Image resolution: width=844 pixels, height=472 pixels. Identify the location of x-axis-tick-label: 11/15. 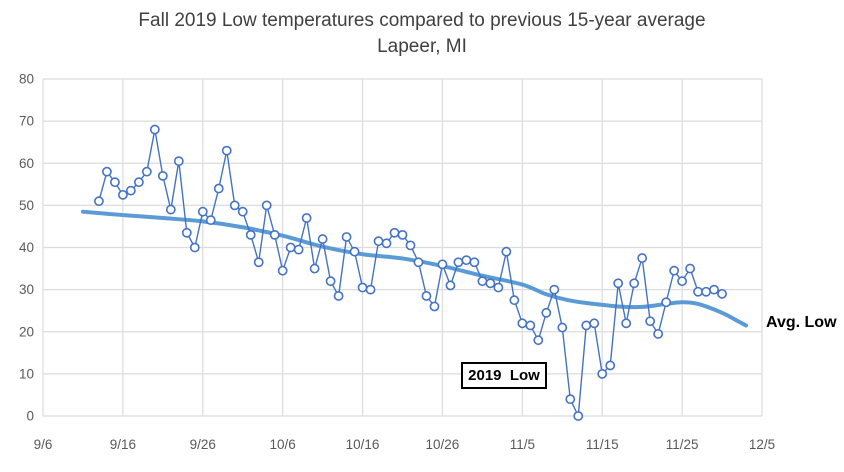
(602, 444).